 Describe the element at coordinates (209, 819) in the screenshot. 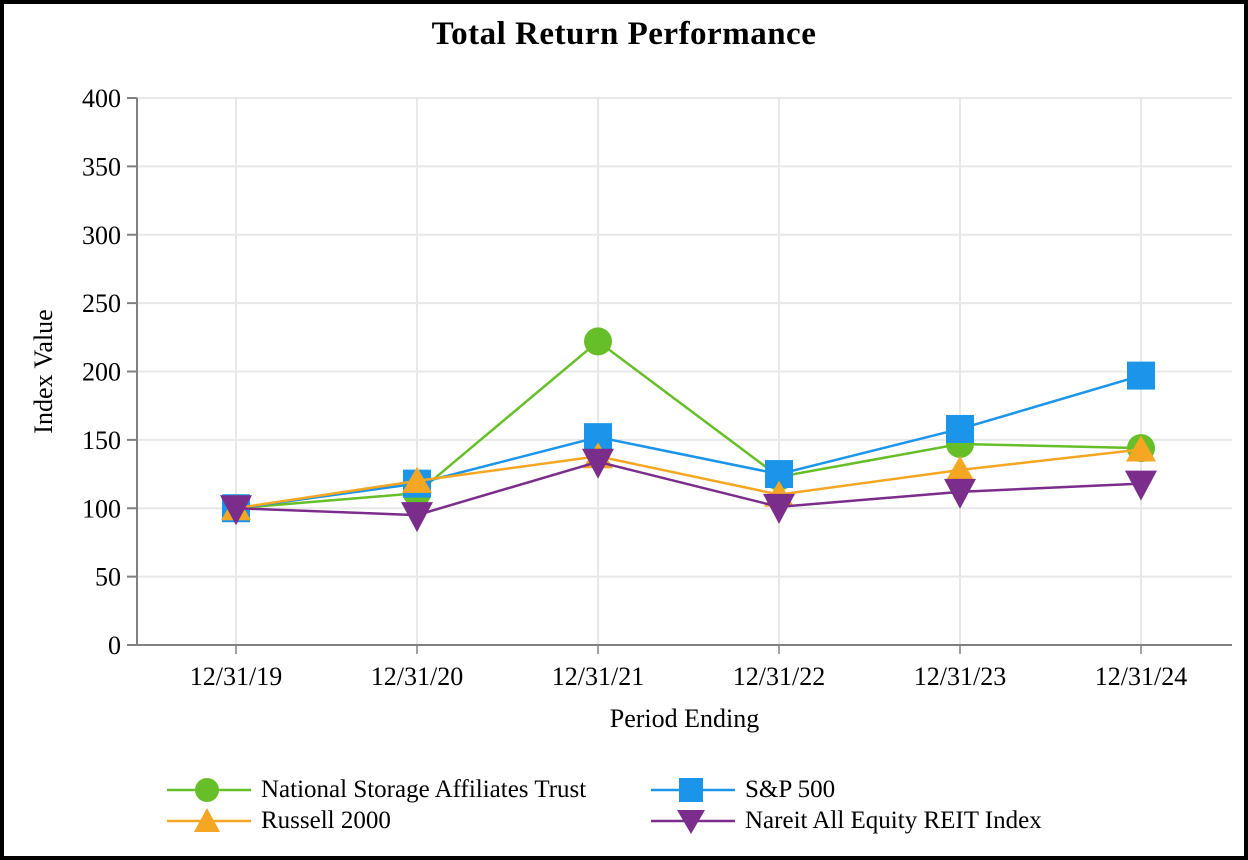

I see `triangle-up-legend-swatch-icon` at that location.